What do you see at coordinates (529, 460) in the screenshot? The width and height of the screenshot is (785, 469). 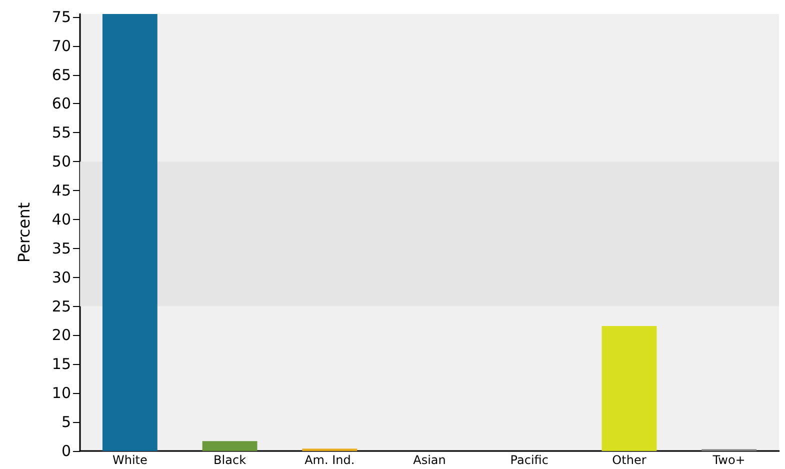 I see `x-tick-label: Pacific` at bounding box center [529, 460].